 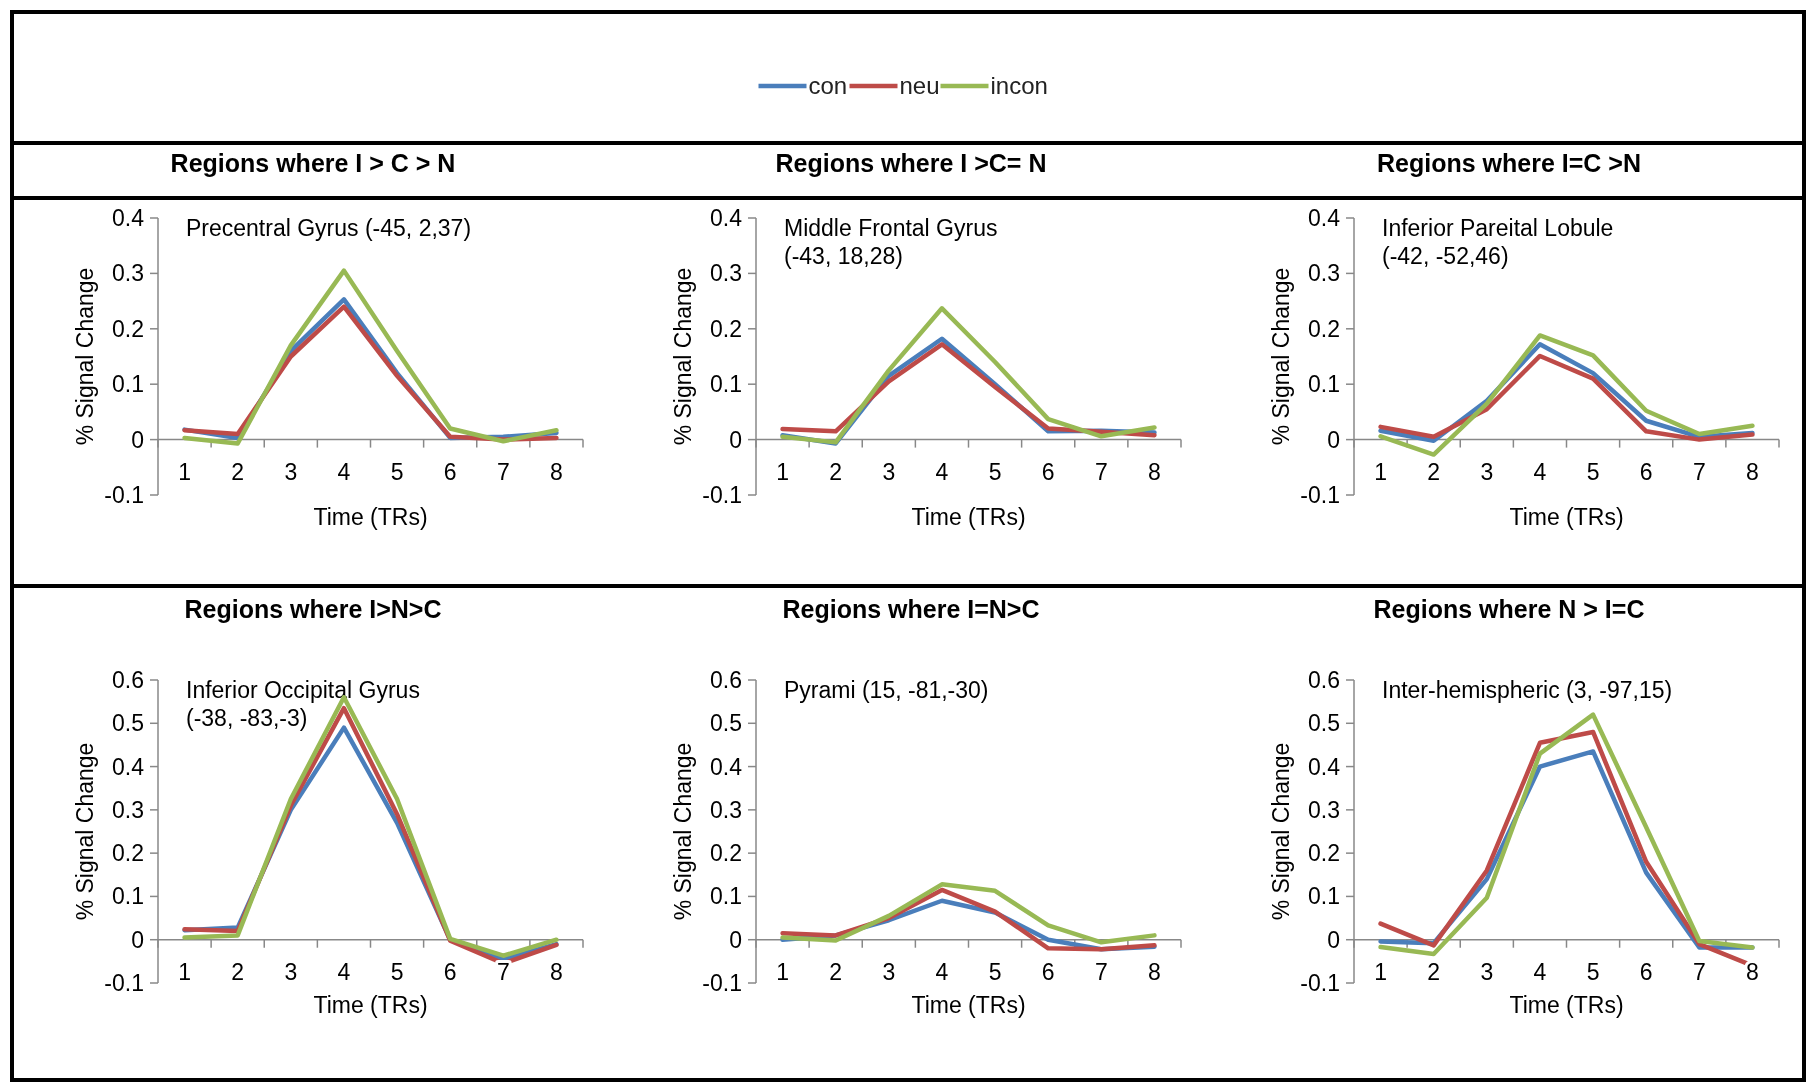 I want to click on chart-subtitle: Inter-hemispheric (3, -97,15), so click(x=1527, y=690).